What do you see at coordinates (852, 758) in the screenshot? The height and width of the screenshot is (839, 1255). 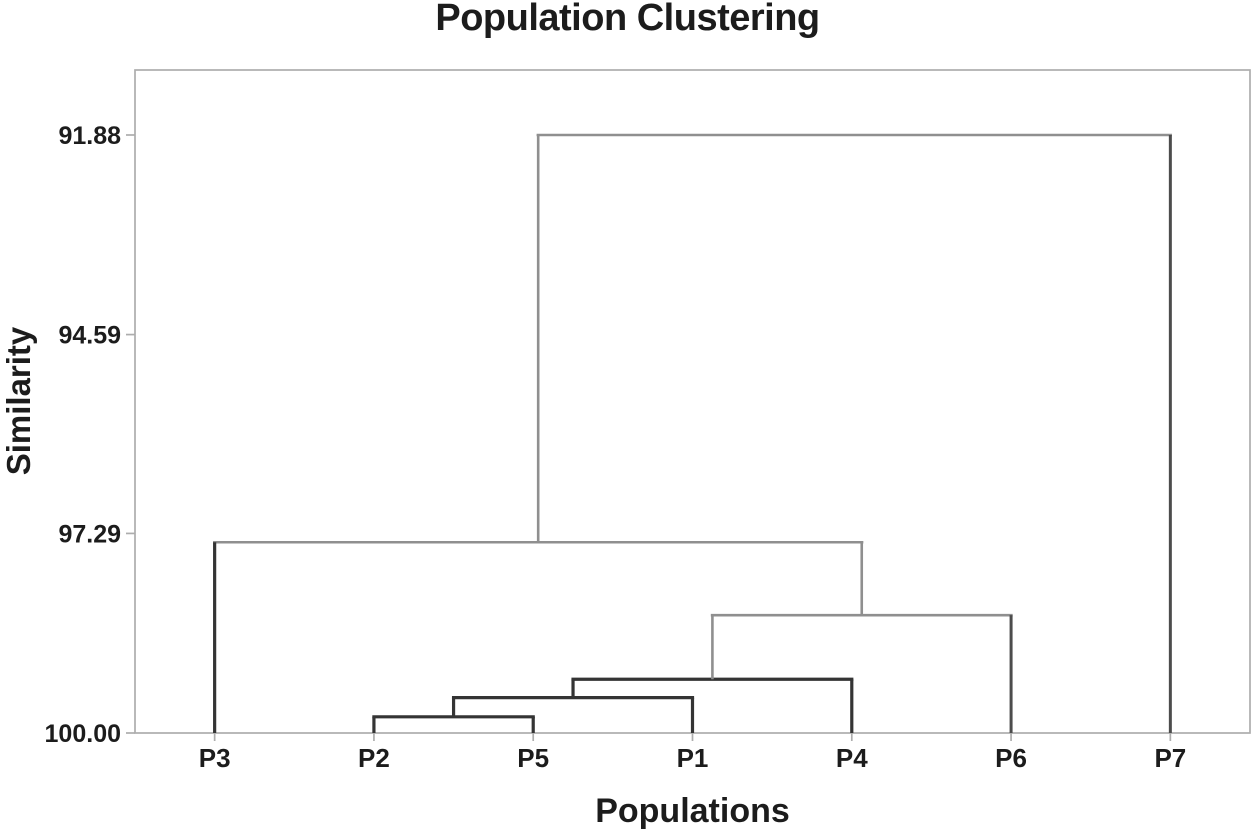 I see `leaf-label: P4` at bounding box center [852, 758].